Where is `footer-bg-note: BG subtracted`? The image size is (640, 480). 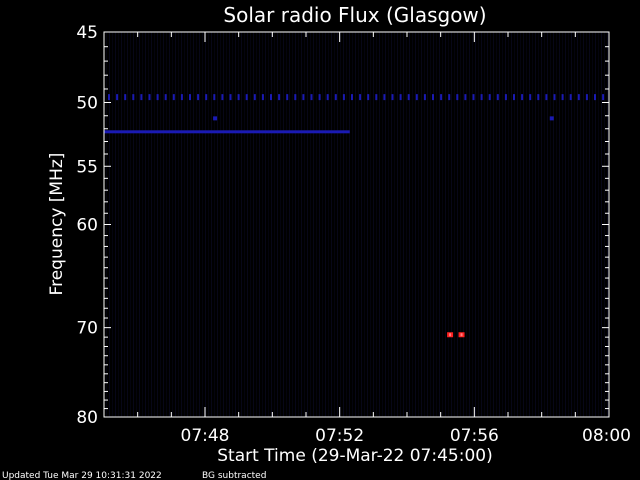
footer-bg-note: BG subtracted is located at coordinates (234, 475).